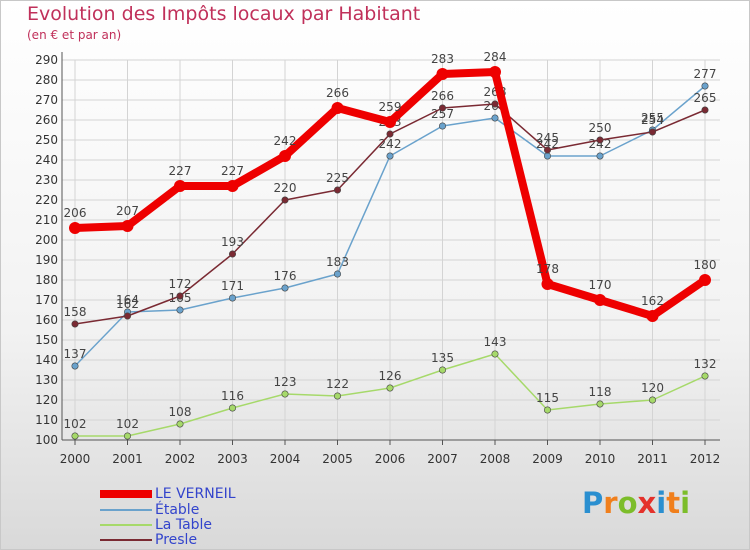  Describe the element at coordinates (285, 382) in the screenshot. I see `data-label: 123` at that location.